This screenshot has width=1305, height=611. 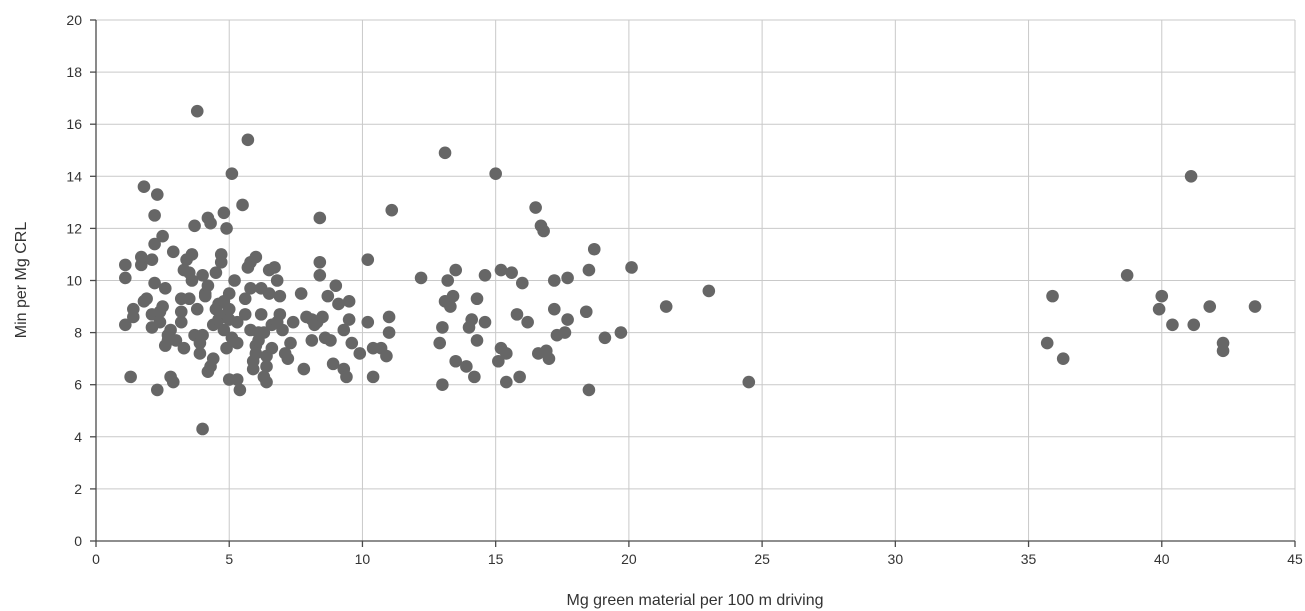 What do you see at coordinates (96, 559) in the screenshot?
I see `x-tick-label: 0` at bounding box center [96, 559].